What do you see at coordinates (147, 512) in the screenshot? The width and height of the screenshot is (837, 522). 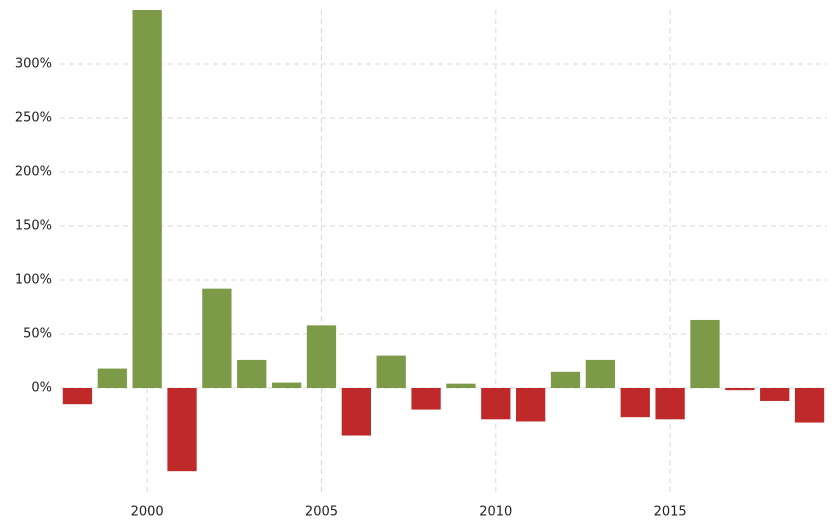 I see `x-tick-label: 2000` at bounding box center [147, 512].